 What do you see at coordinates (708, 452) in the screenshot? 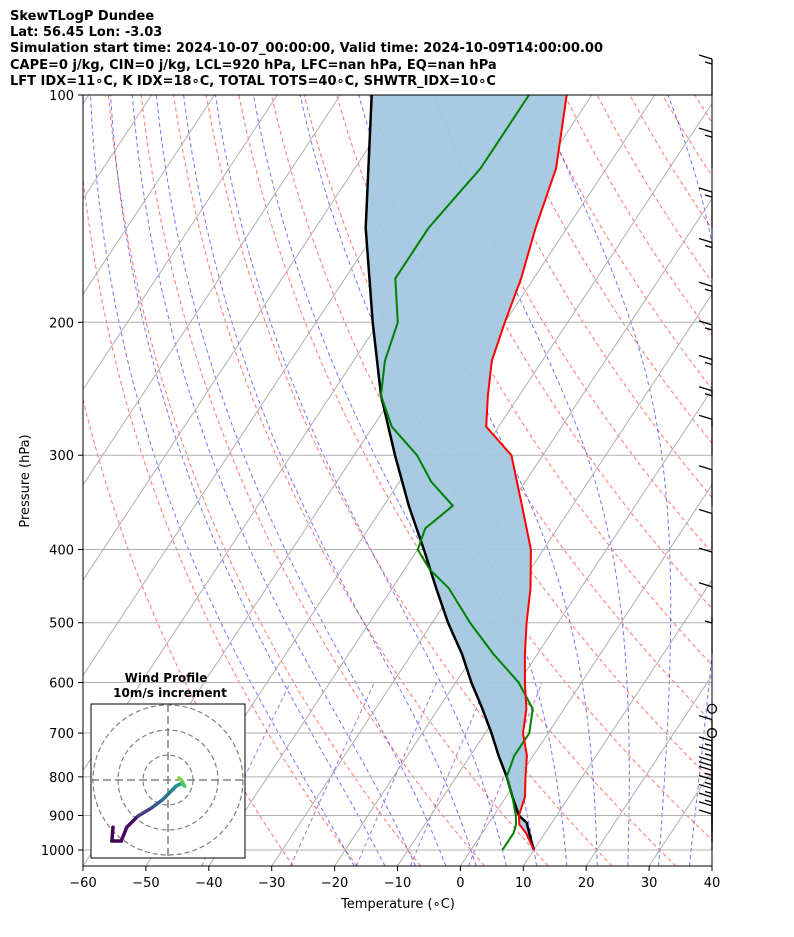
I see `wind-barbs` at bounding box center [708, 452].